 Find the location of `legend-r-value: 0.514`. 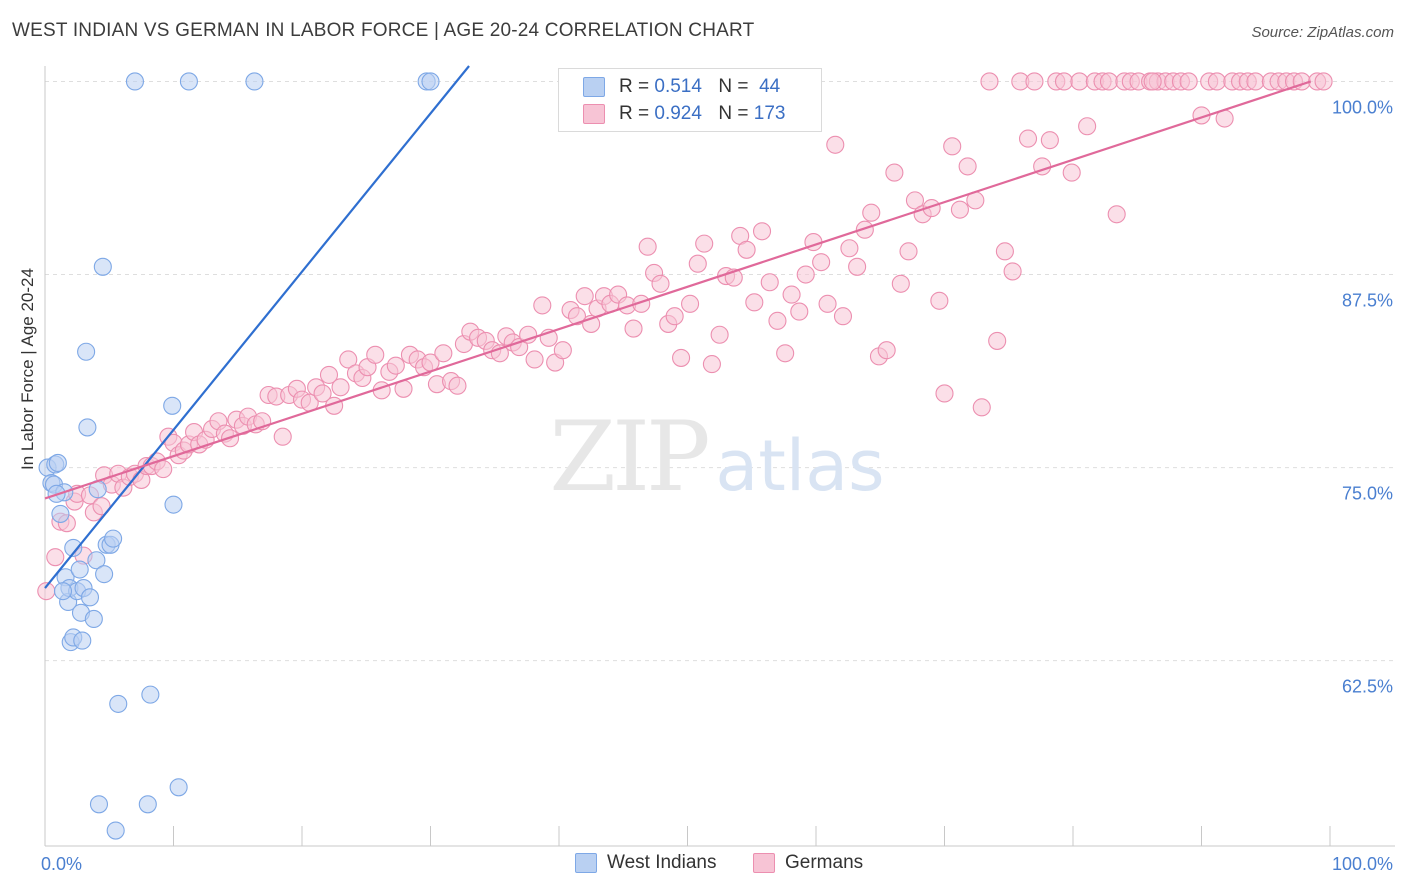

legend-r-value: 0.514 is located at coordinates (678, 86).